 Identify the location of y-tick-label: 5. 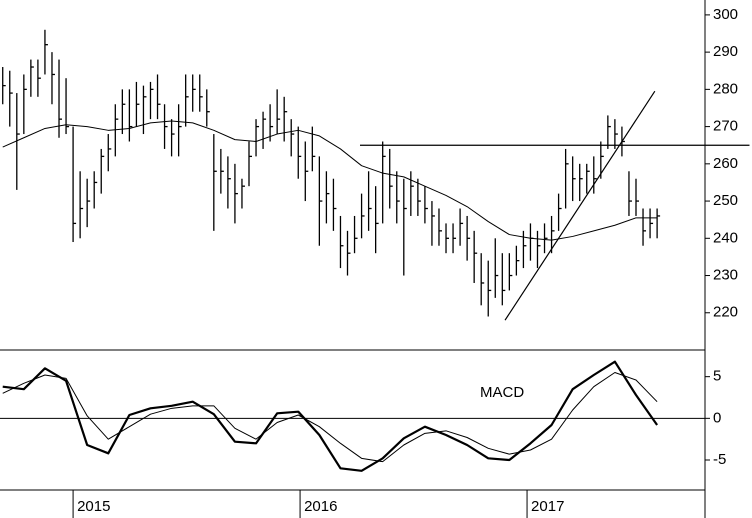
(717, 376).